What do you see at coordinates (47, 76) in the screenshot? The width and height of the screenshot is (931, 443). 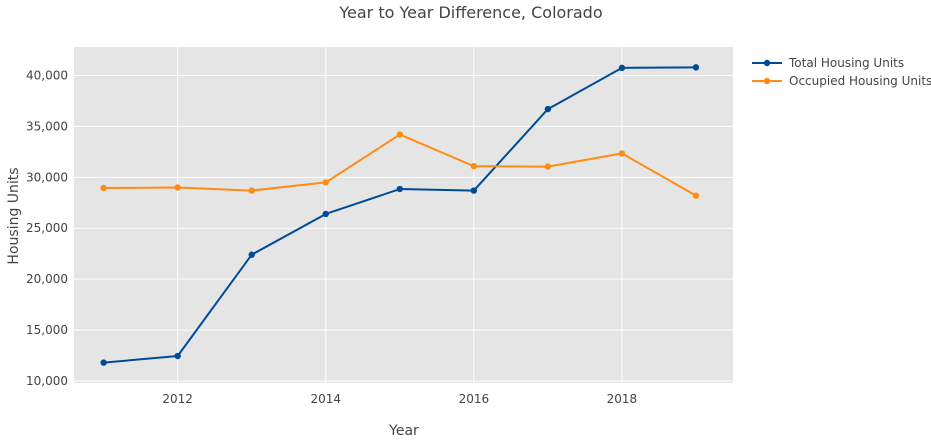 I see `y-tick-label: 40,000` at bounding box center [47, 76].